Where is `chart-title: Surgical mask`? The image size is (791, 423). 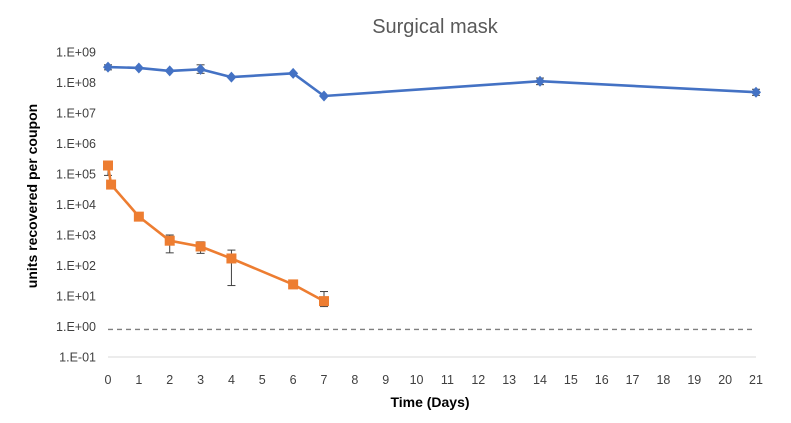
chart-title: Surgical mask is located at coordinates (435, 27).